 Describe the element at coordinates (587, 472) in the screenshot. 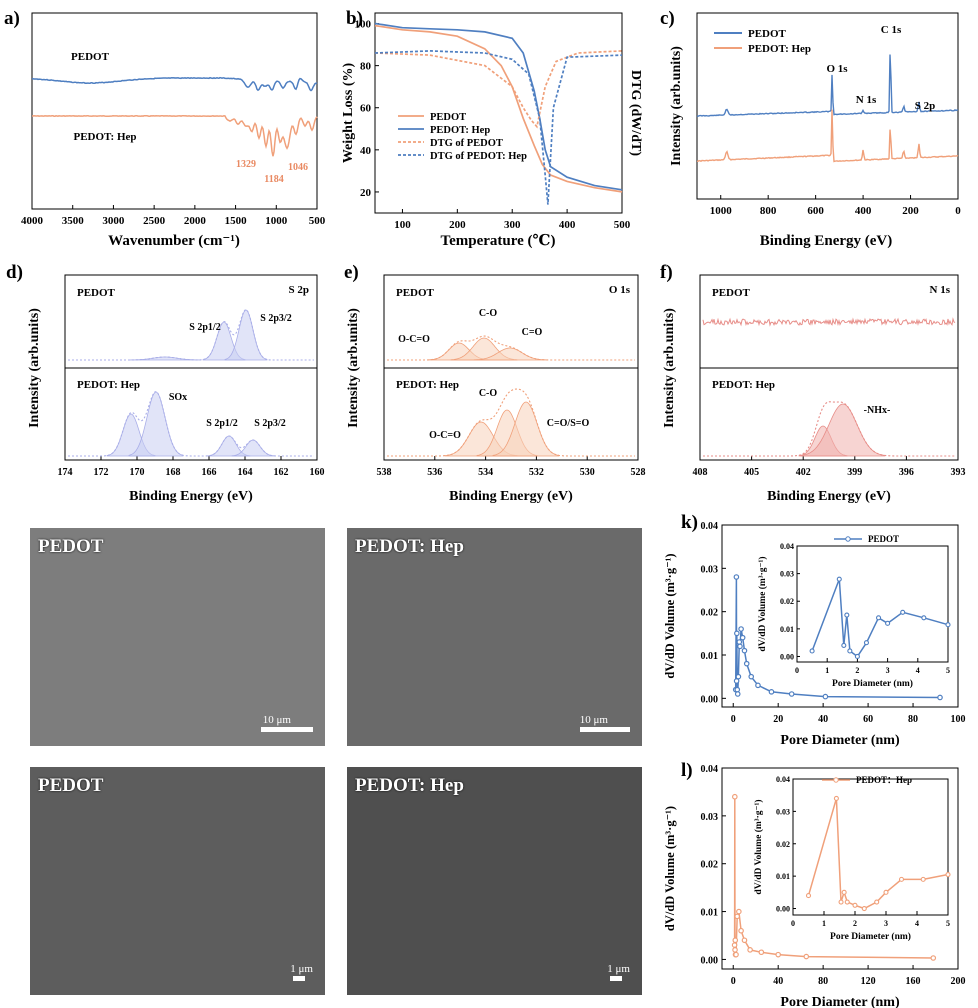

I see `x-tick-label: 530` at that location.